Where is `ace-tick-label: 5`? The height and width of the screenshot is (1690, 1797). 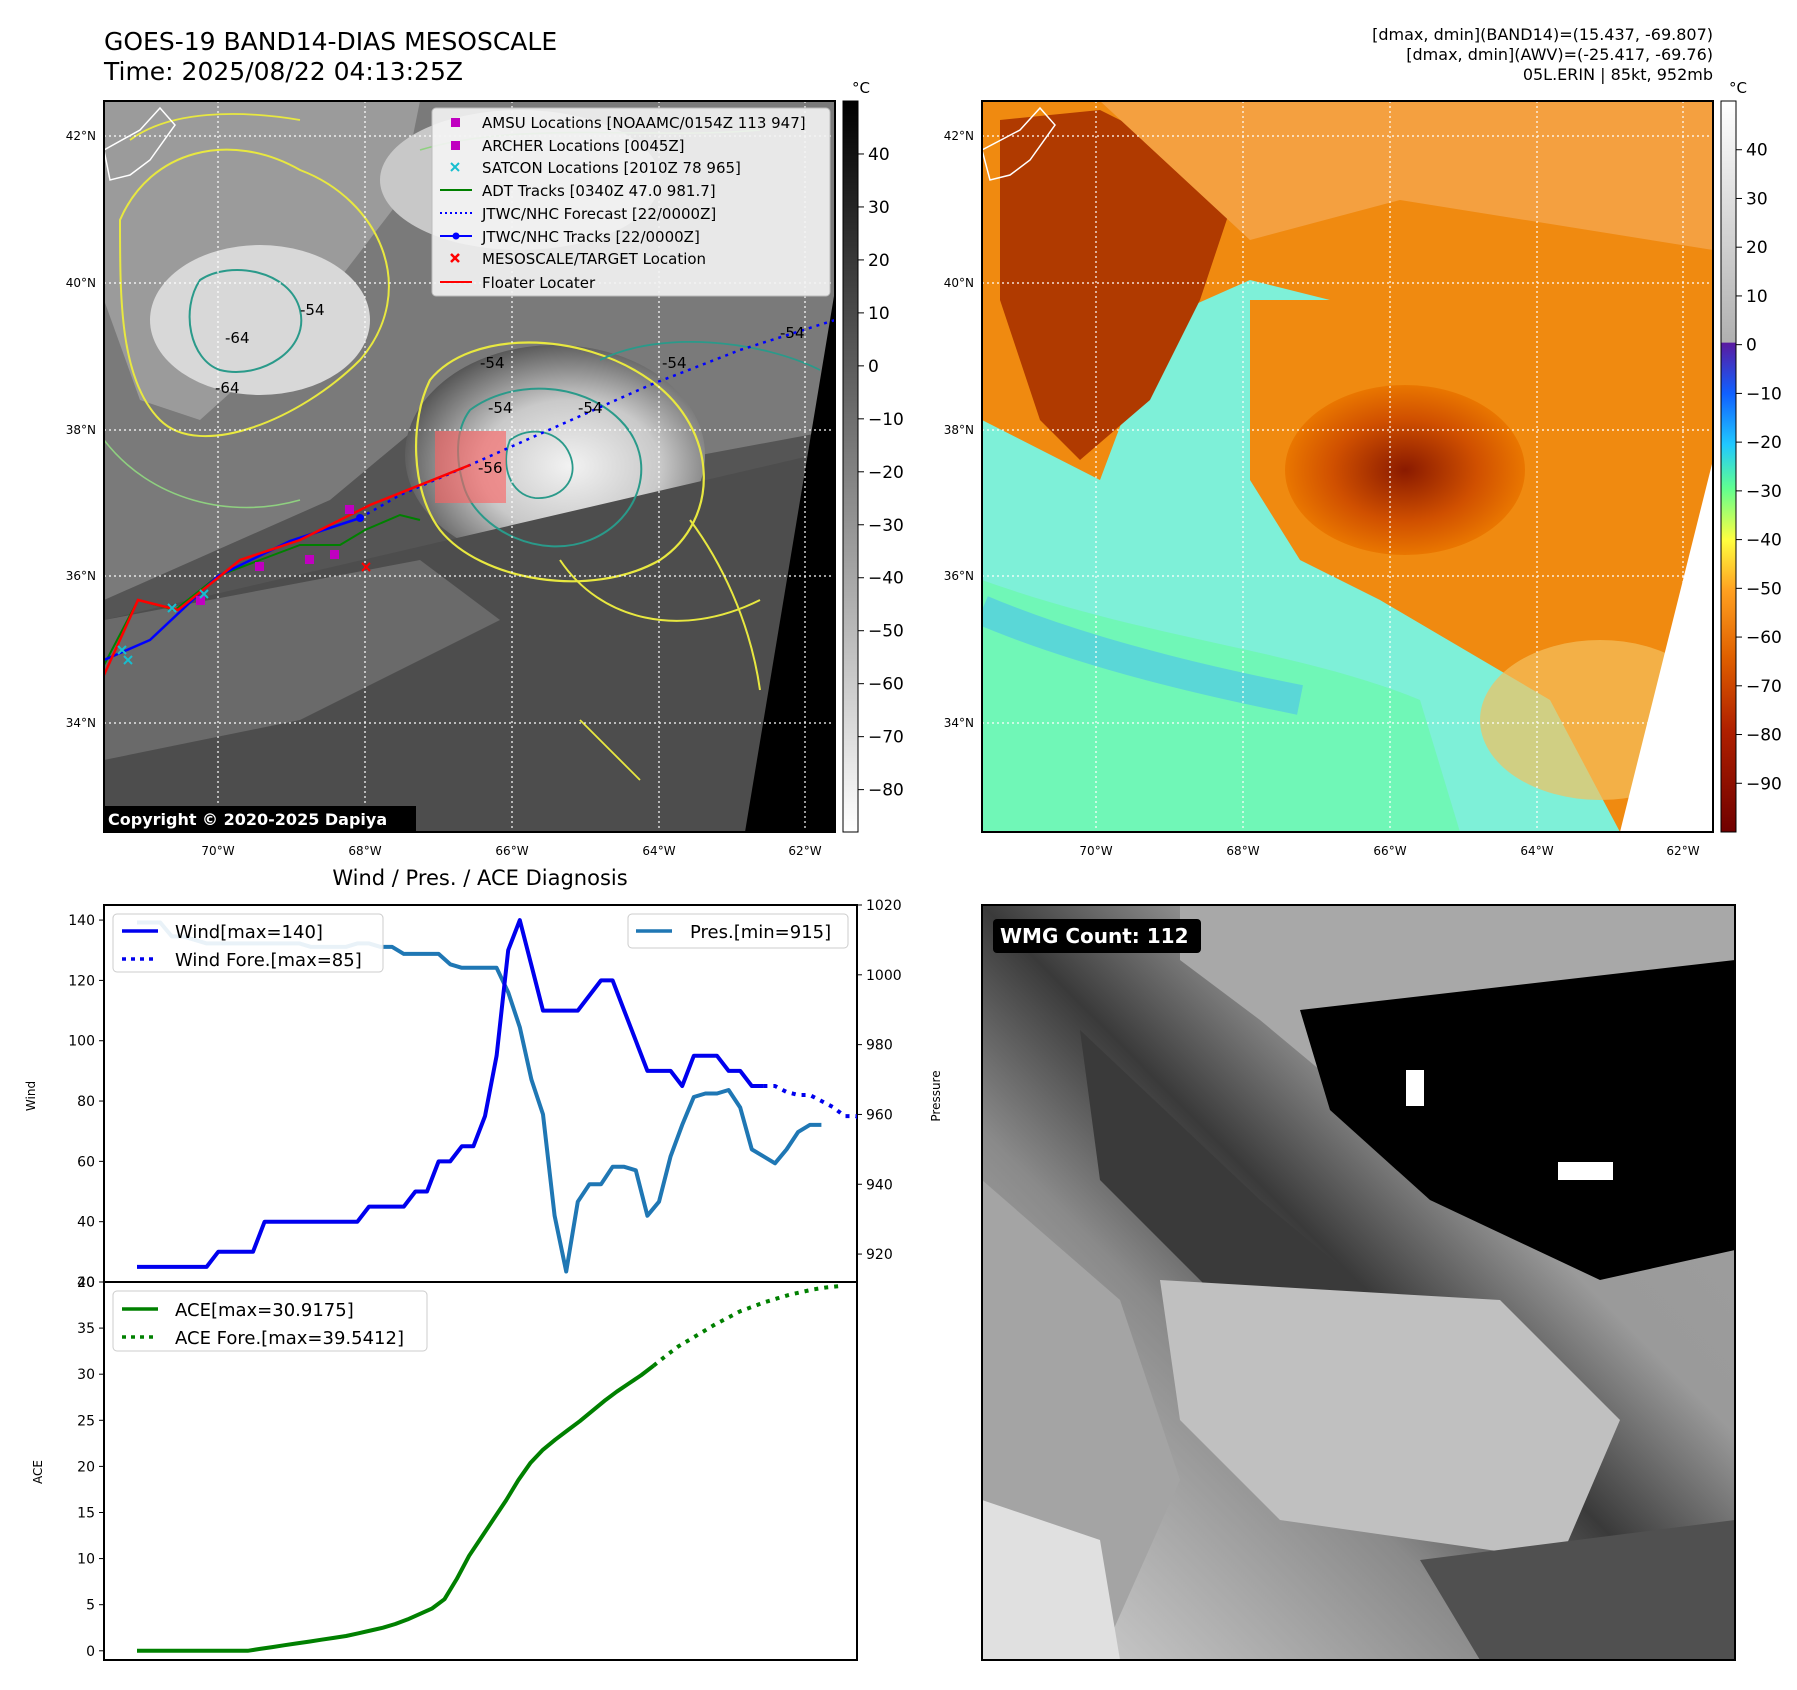
ace-tick-label: 5 is located at coordinates (90, 1606).